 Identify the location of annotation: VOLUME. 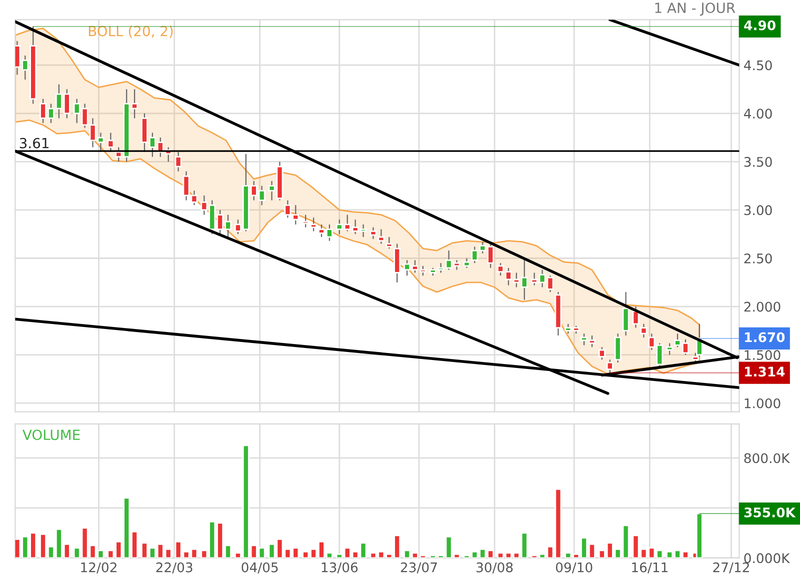
(51, 435).